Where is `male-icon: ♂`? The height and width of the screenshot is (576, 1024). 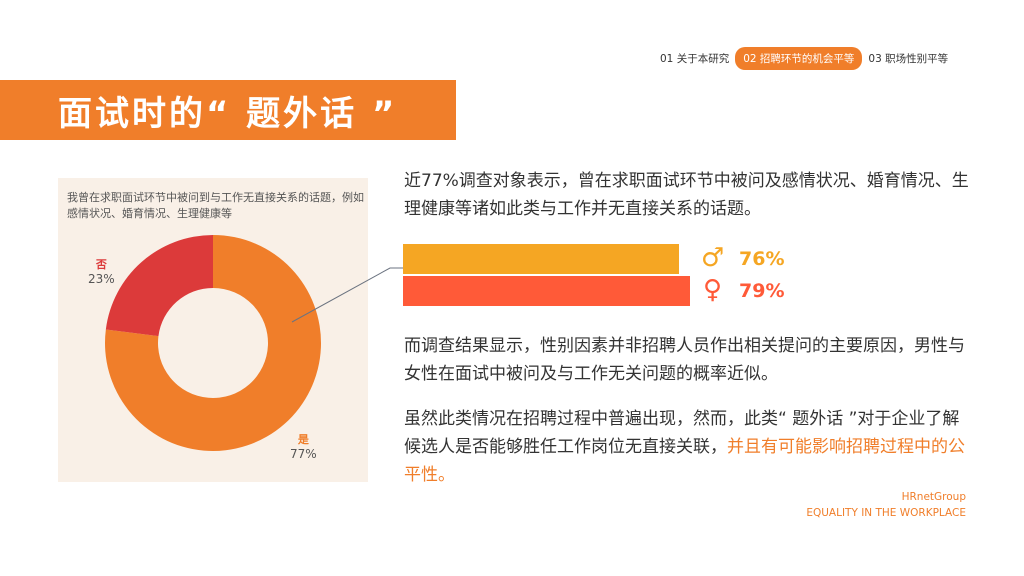
male-icon: ♂ is located at coordinates (713, 258).